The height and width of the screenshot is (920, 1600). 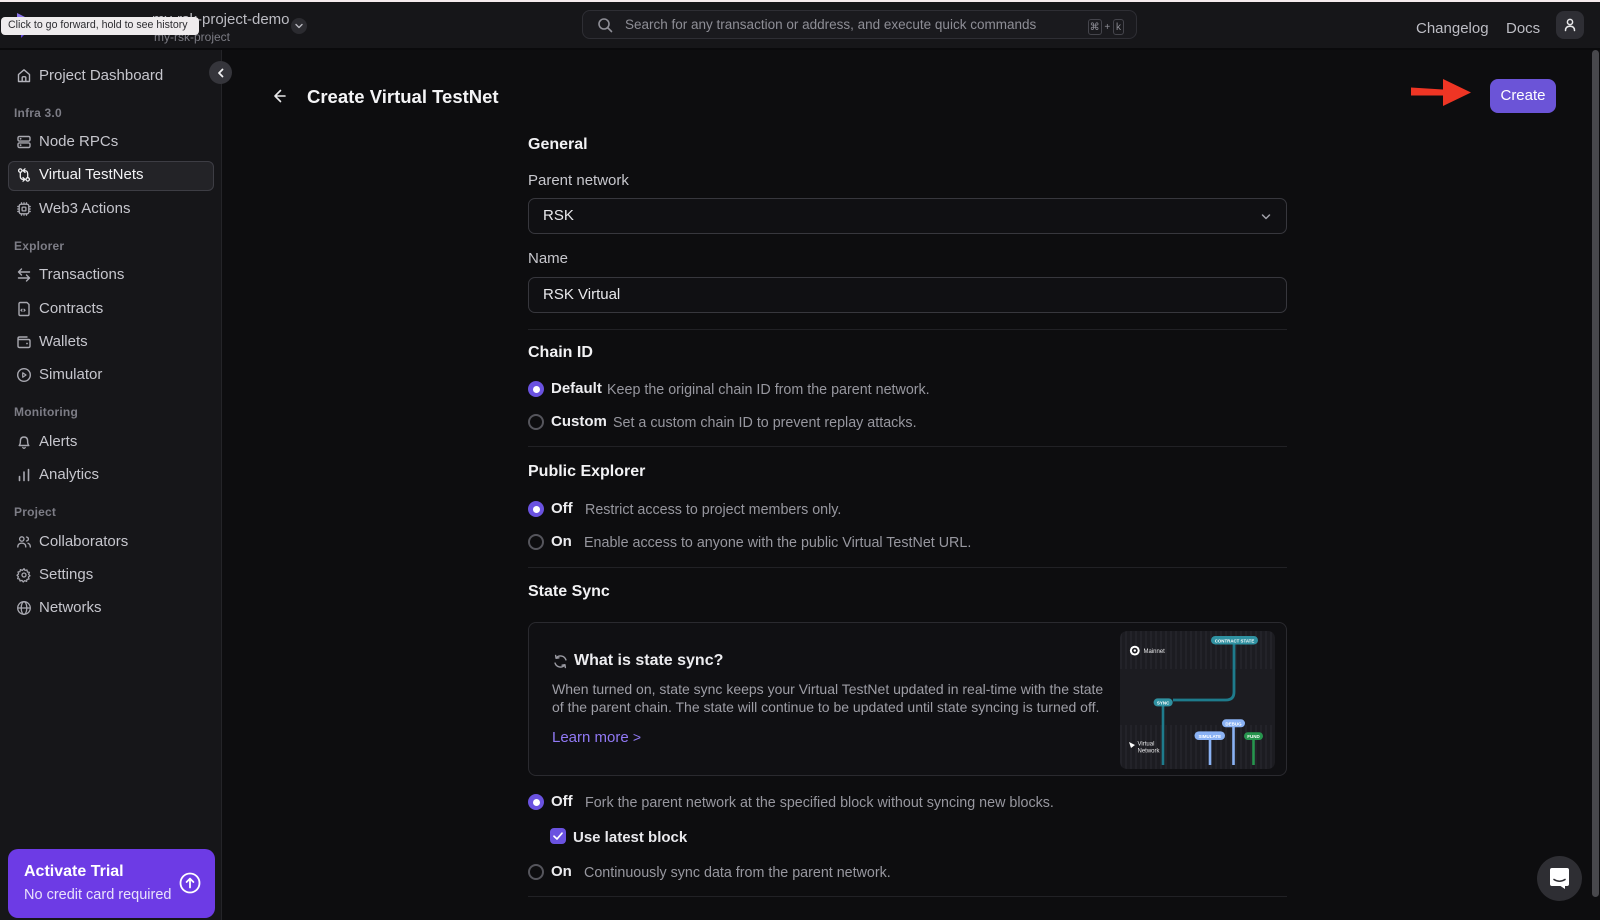 I want to click on svg-text: FUND, so click(x=1253, y=736).